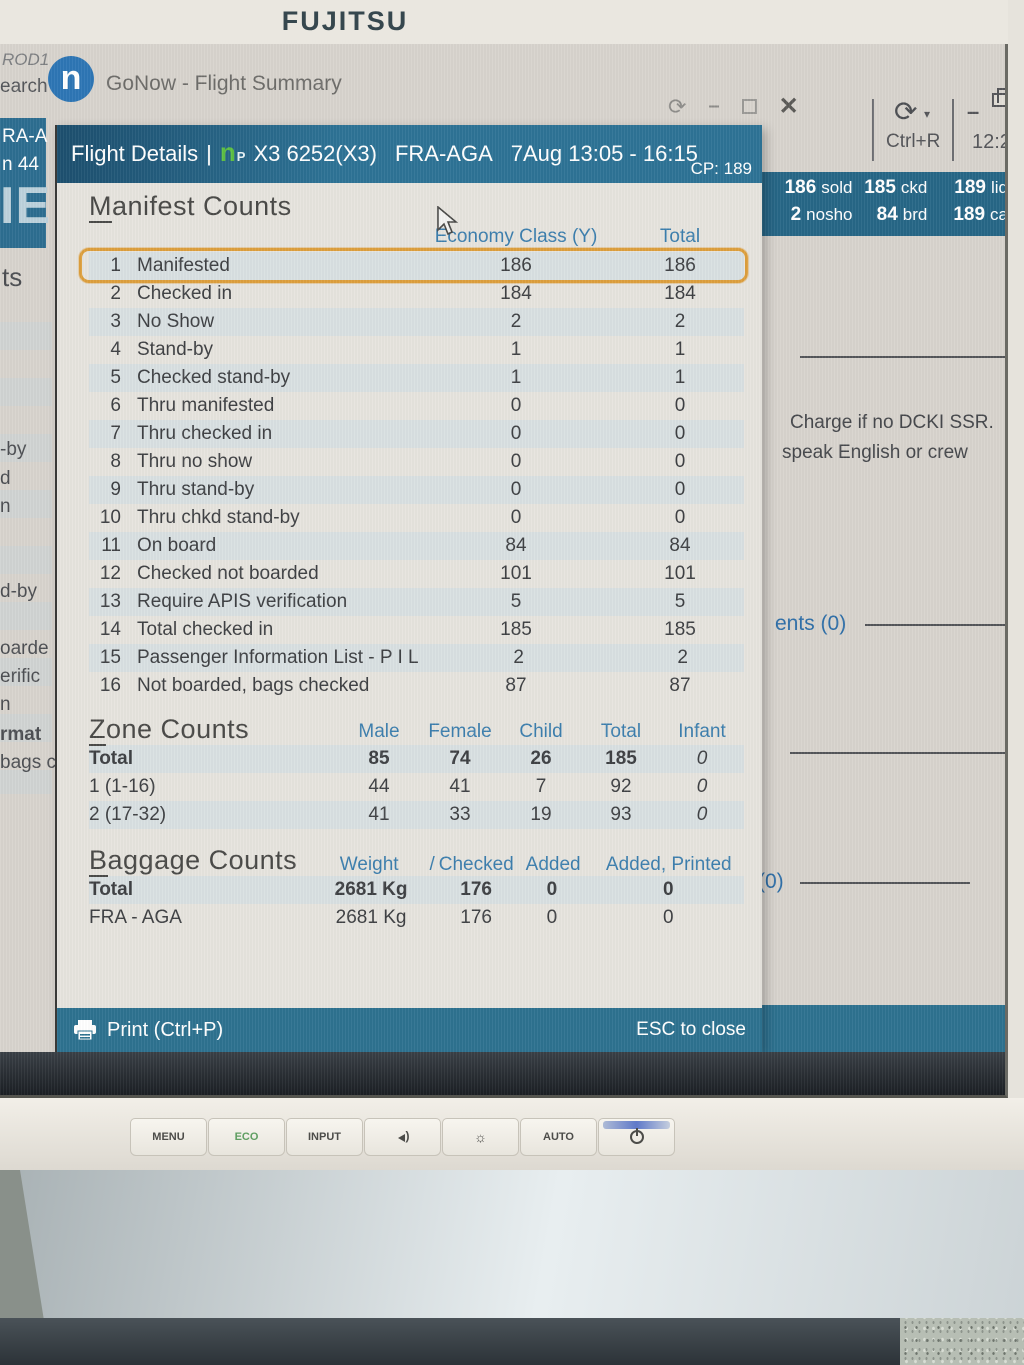 This screenshot has height=1365, width=1024. What do you see at coordinates (416, 759) in the screenshot?
I see `table-row: Total 85 74 26 185 0` at bounding box center [416, 759].